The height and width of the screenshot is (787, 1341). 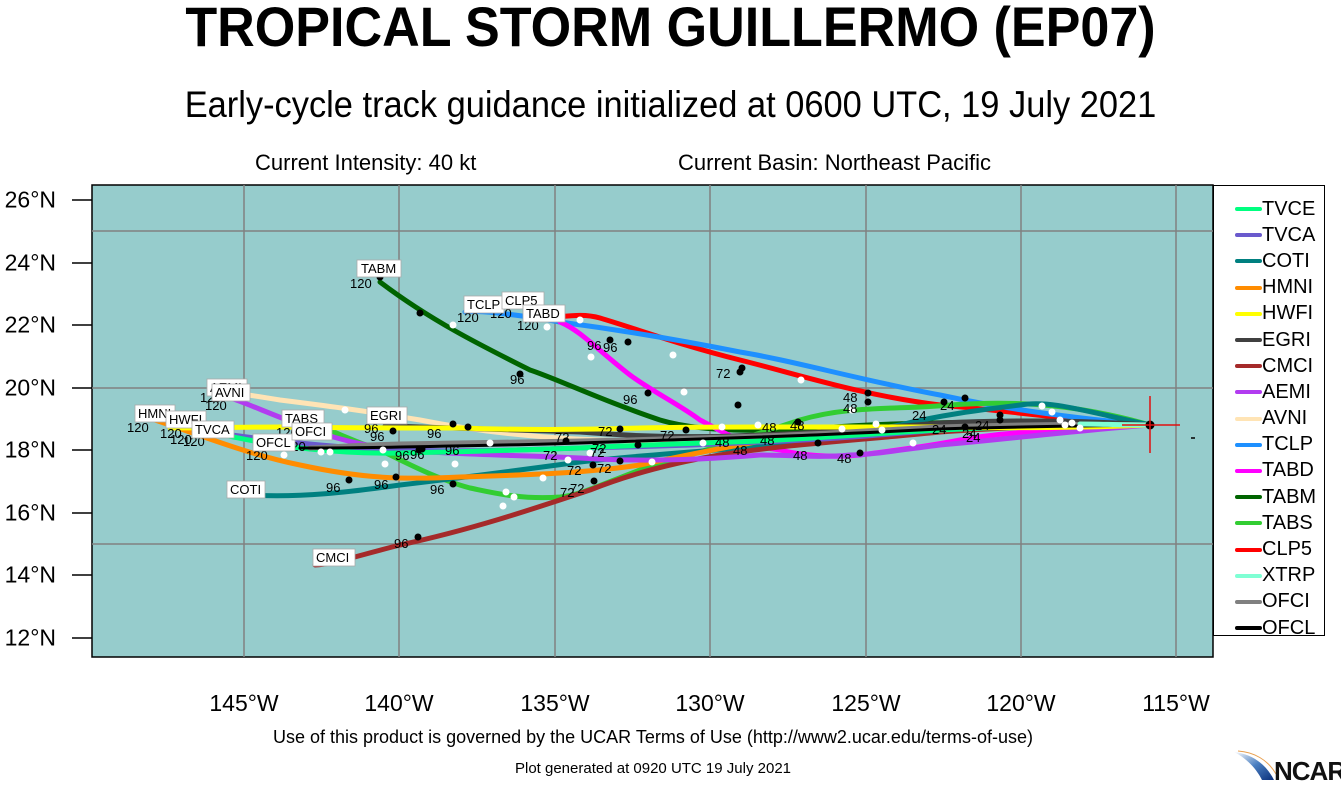 I want to click on legend-item-hmni: HMNI, so click(x=1269, y=288).